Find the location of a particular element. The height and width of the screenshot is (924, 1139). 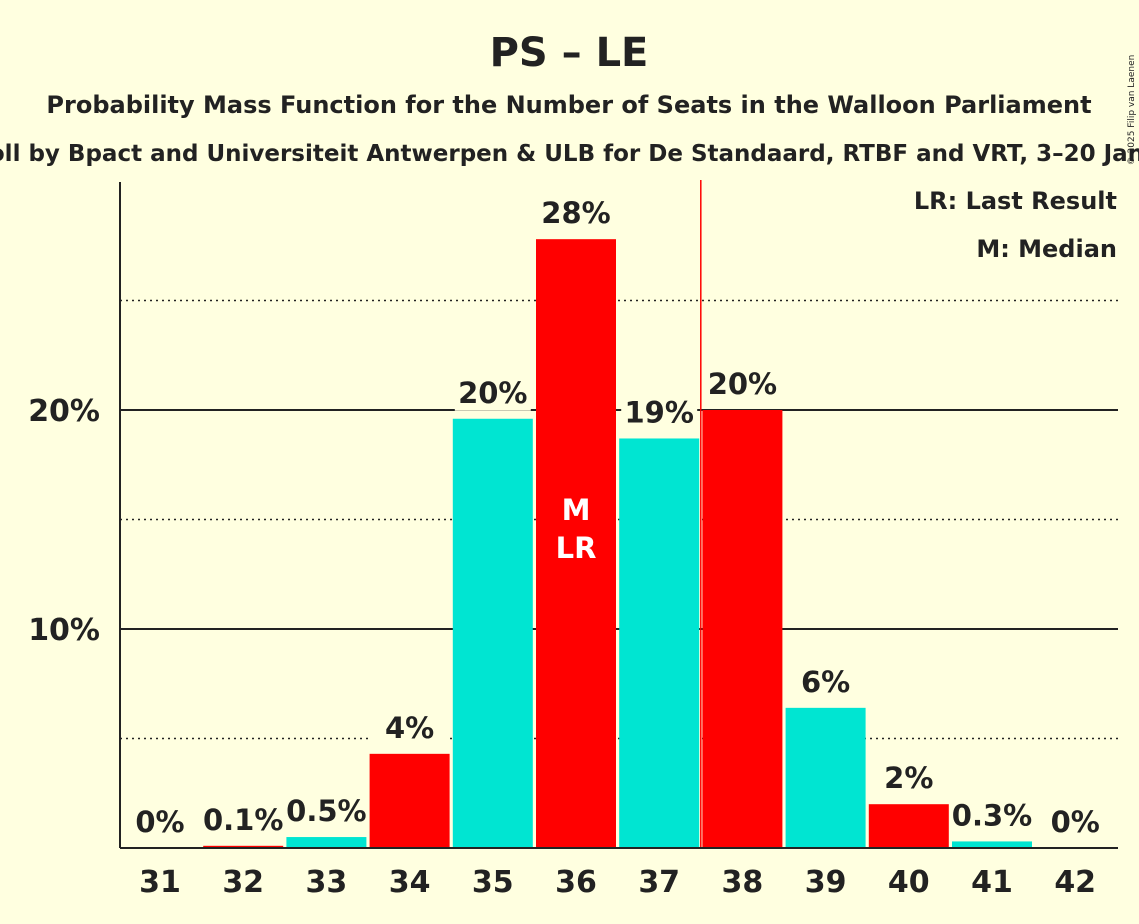

data-label-38: 20% is located at coordinates (742, 384).